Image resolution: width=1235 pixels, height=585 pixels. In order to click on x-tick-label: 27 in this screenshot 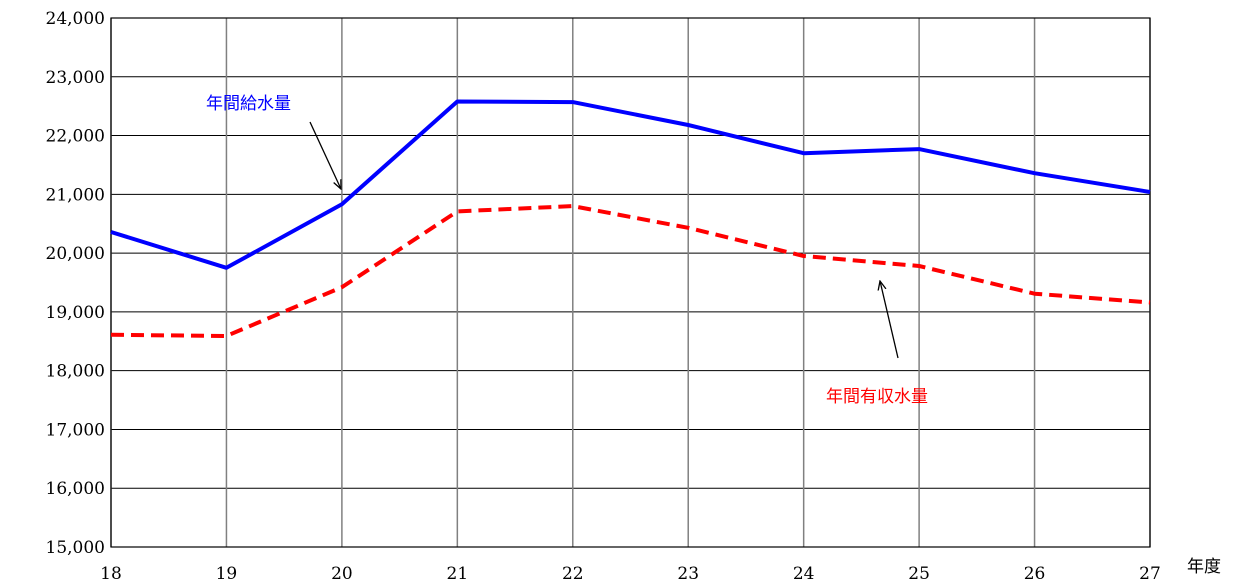, I will do `click(1150, 574)`.